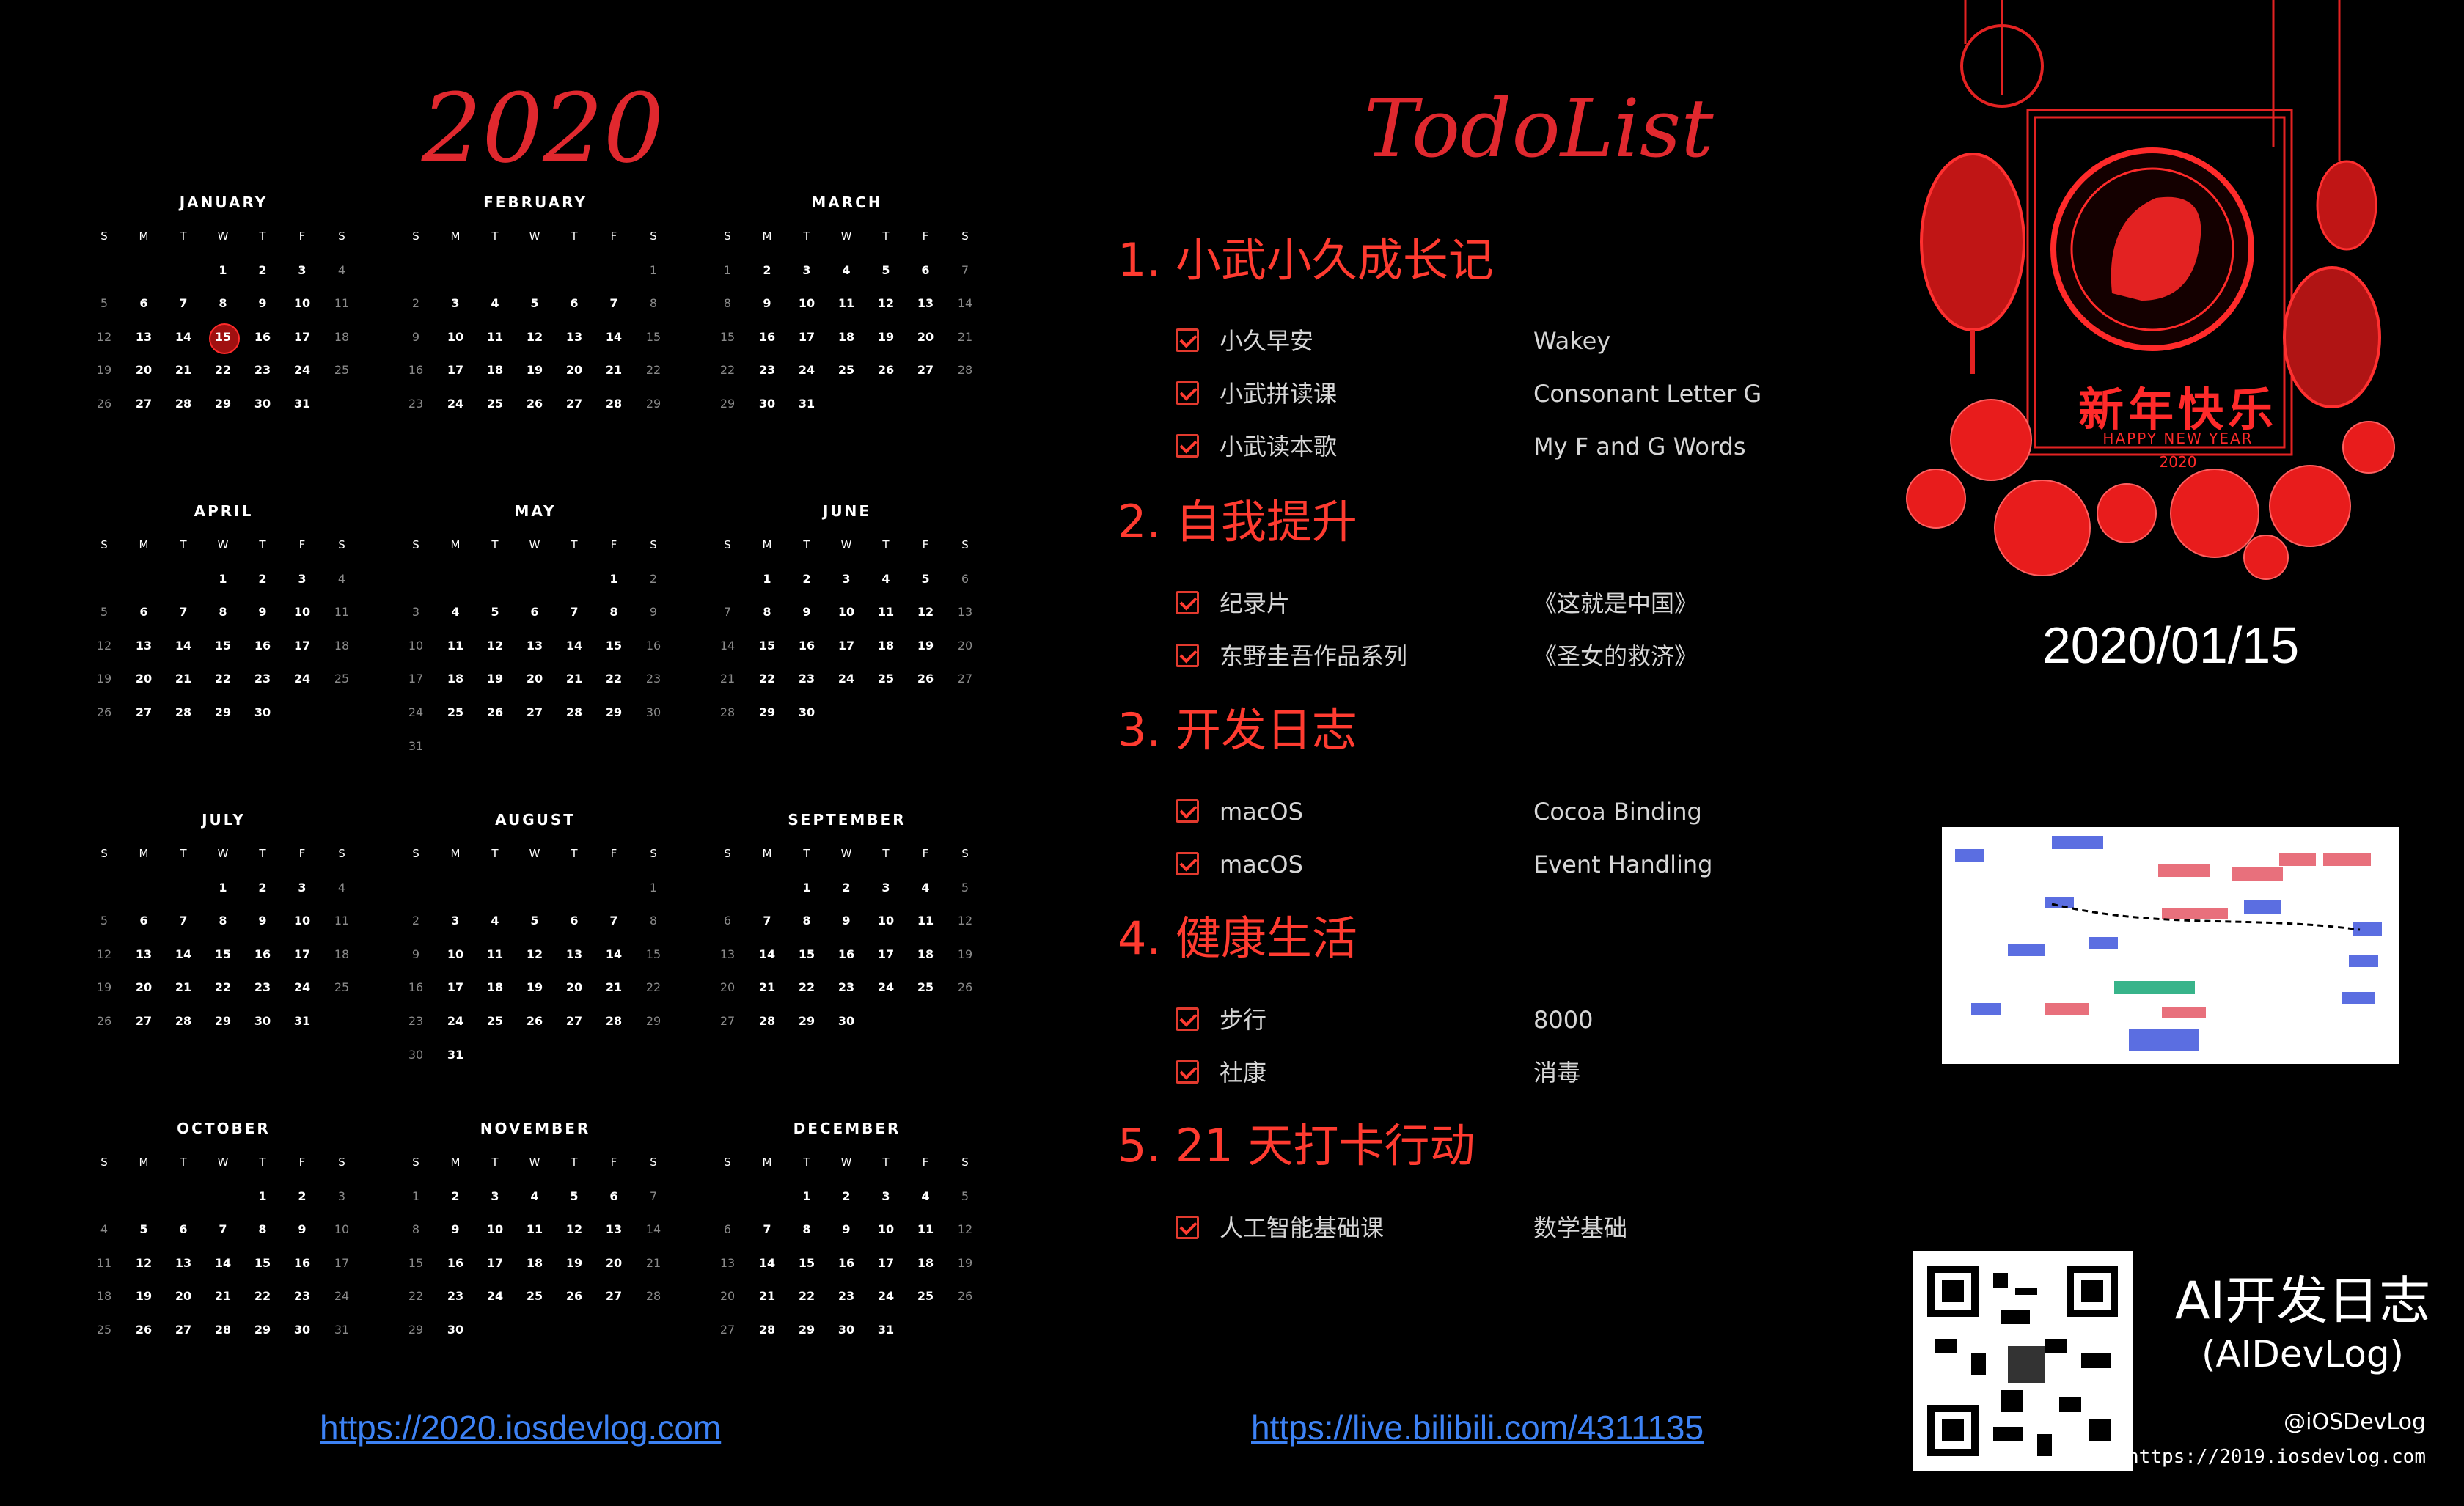 This screenshot has height=1506, width=2464. Describe the element at coordinates (846, 1021) in the screenshot. I see `day-cell: 30` at that location.